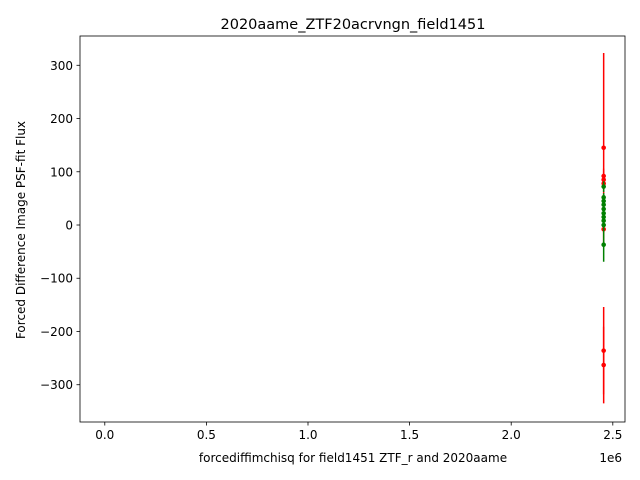 This screenshot has height=480, width=640. What do you see at coordinates (61, 119) in the screenshot?
I see `y-tick-label: 200` at bounding box center [61, 119].